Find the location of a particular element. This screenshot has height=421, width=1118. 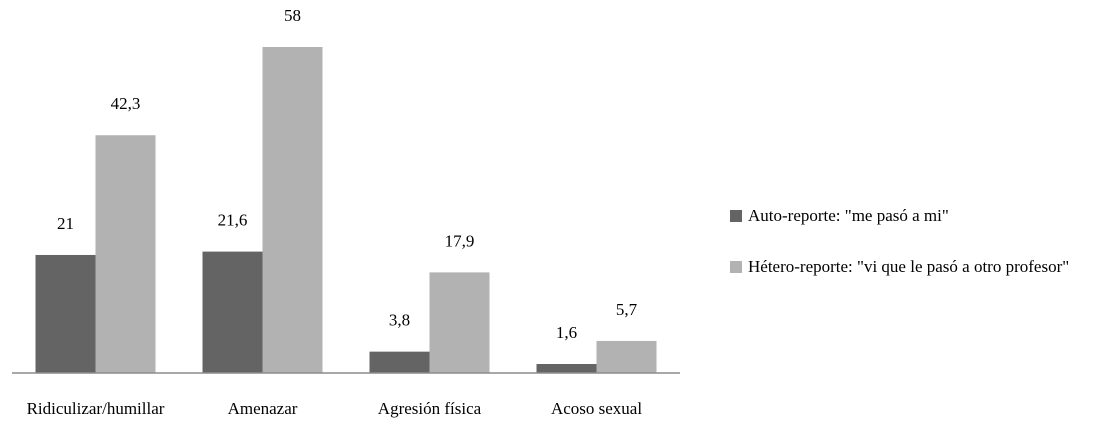

value-label-agresion-fisica-hetero-reporte: 17,9 is located at coordinates (460, 240).